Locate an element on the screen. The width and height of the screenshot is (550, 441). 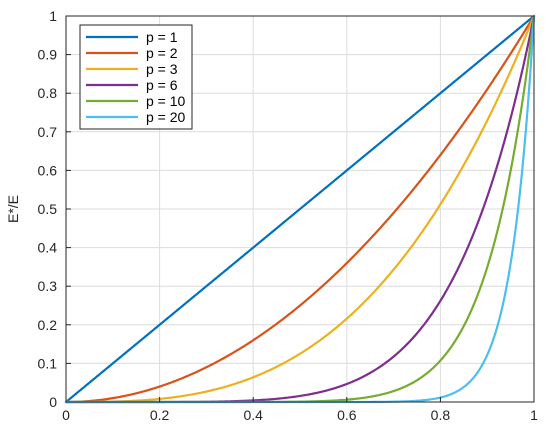
y-tick-label: 0.5 is located at coordinates (48, 209).